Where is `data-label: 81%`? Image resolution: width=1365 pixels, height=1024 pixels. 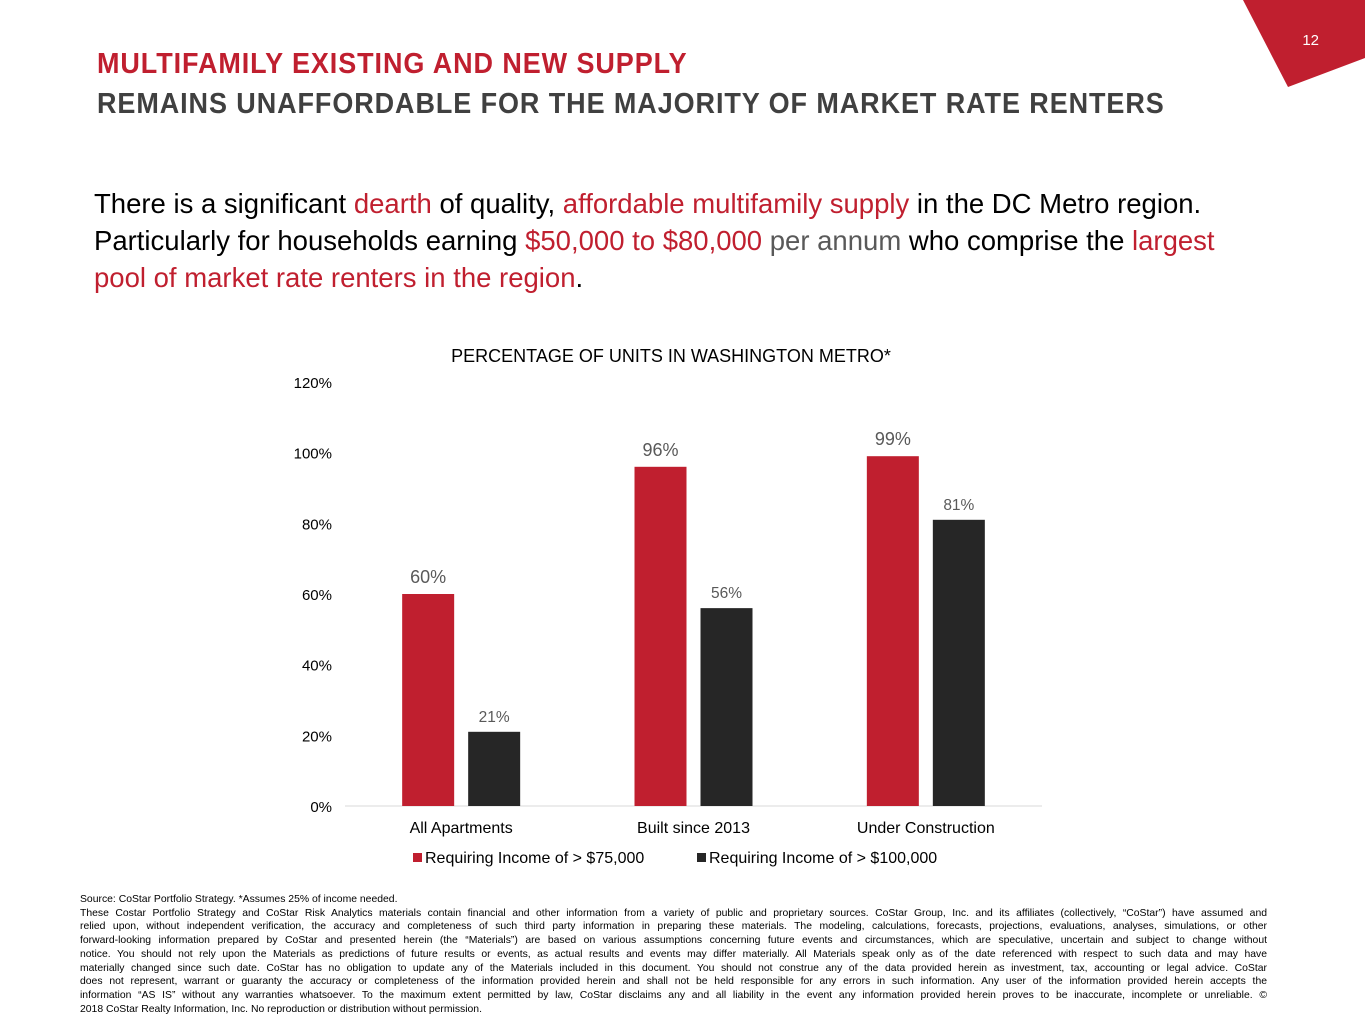 data-label: 81% is located at coordinates (958, 505).